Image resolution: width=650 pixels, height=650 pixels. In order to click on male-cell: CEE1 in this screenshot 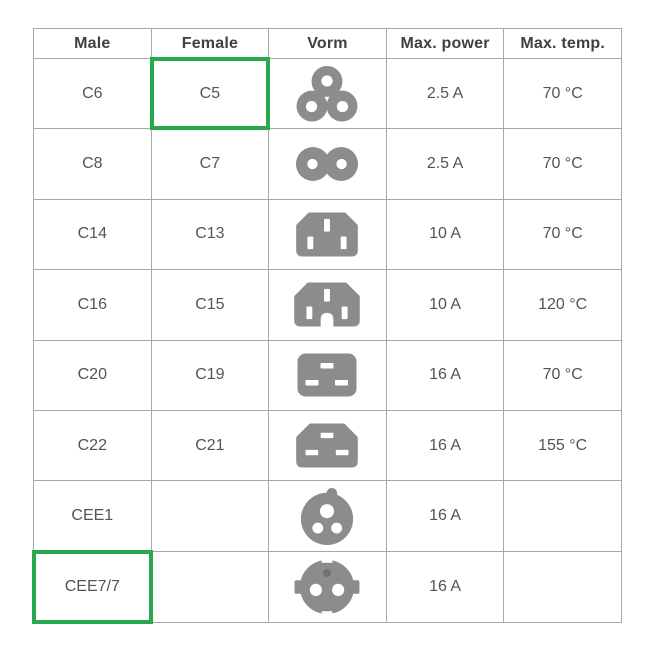, I will do `click(93, 516)`.